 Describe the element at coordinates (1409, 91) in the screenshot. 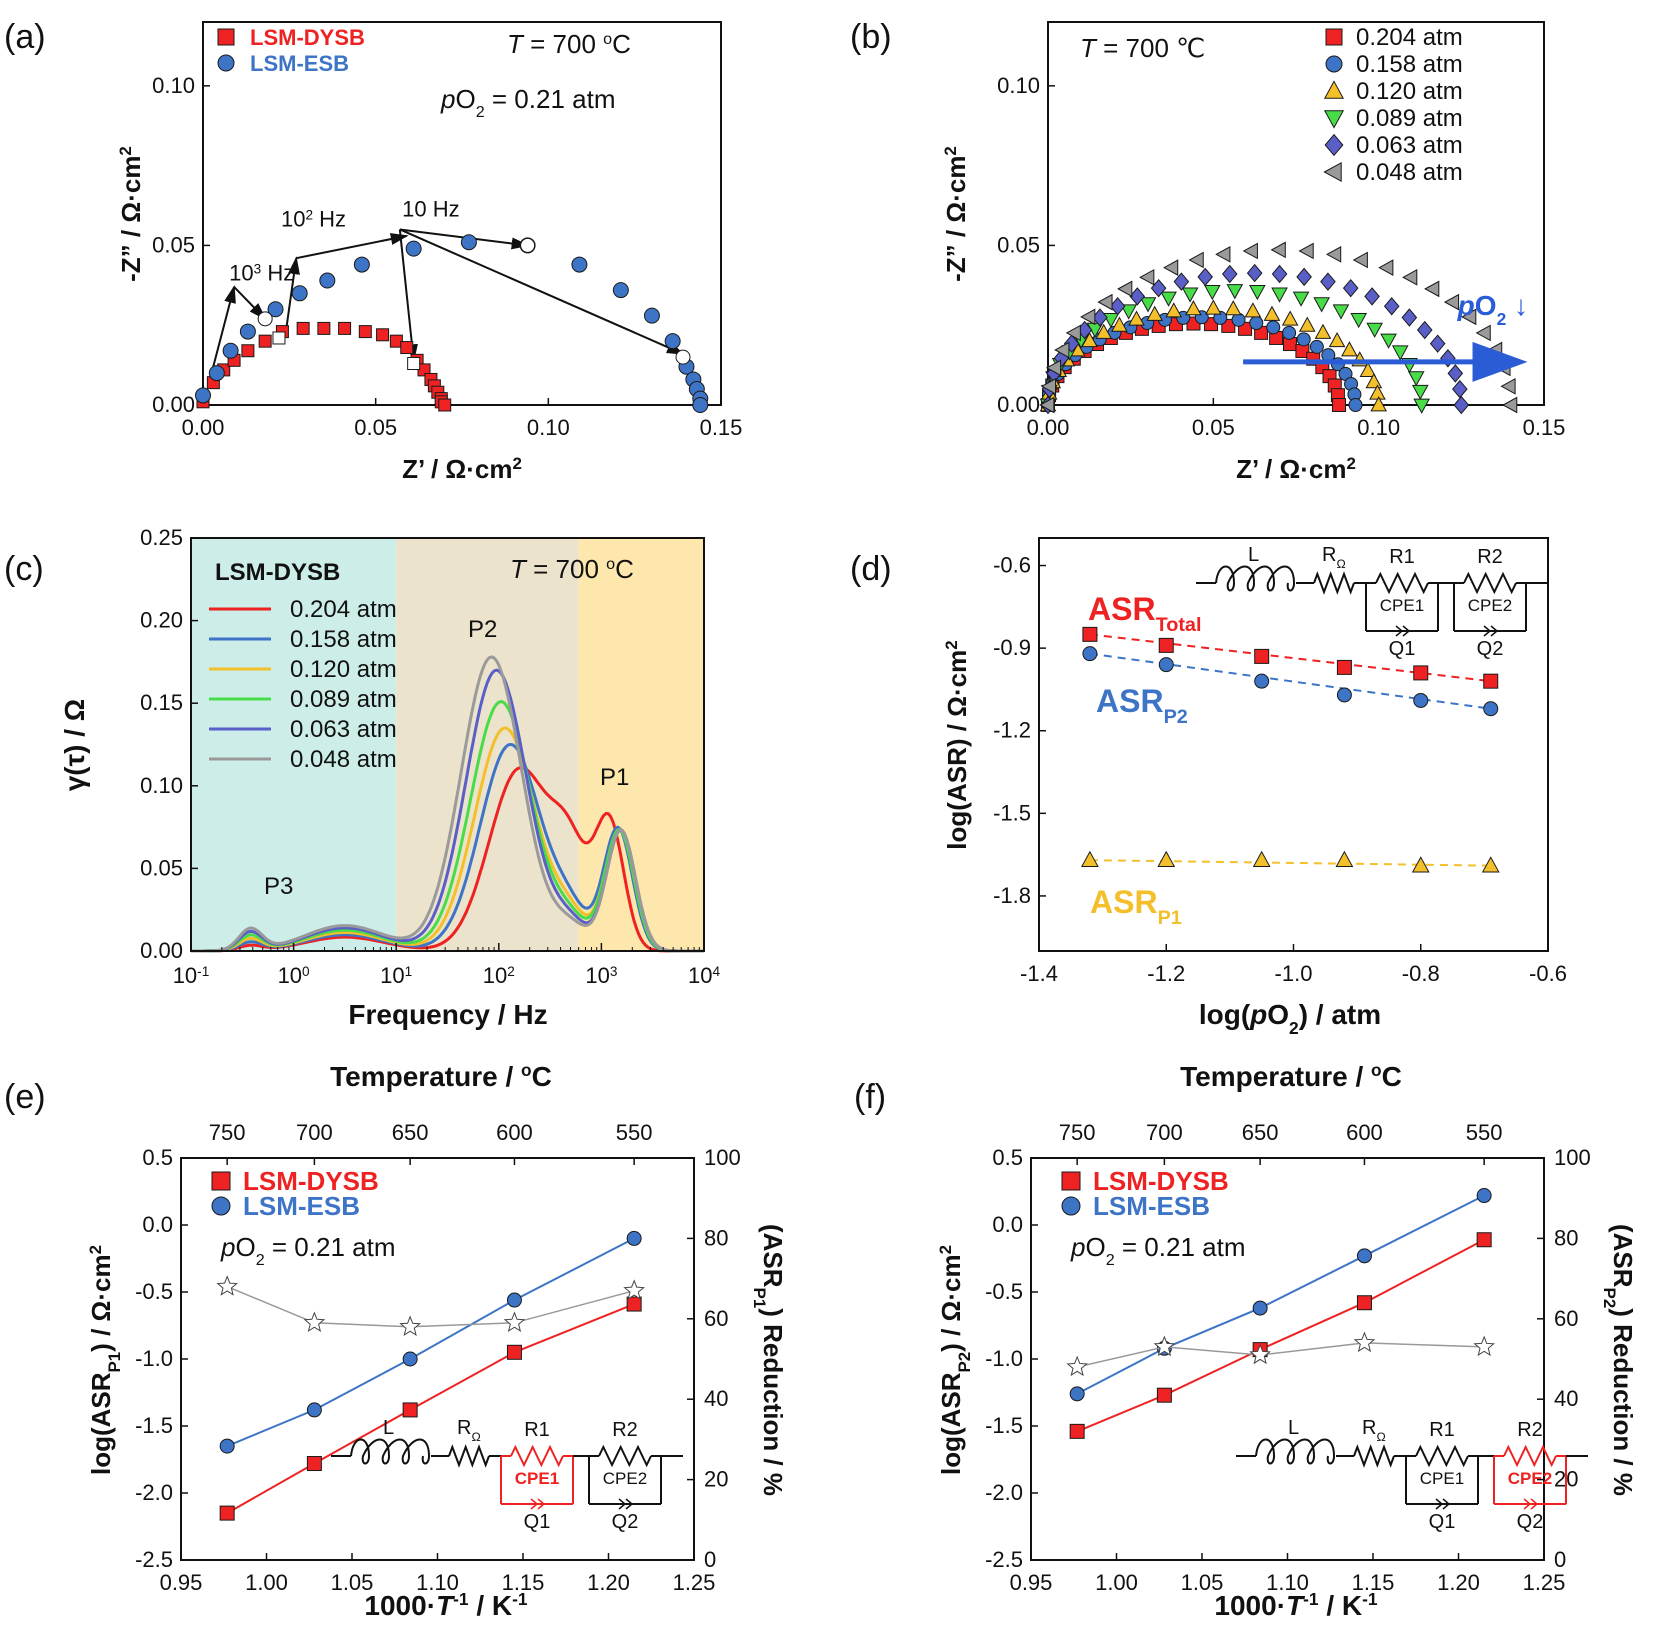

I see `legend-label: 0.120 atm` at that location.